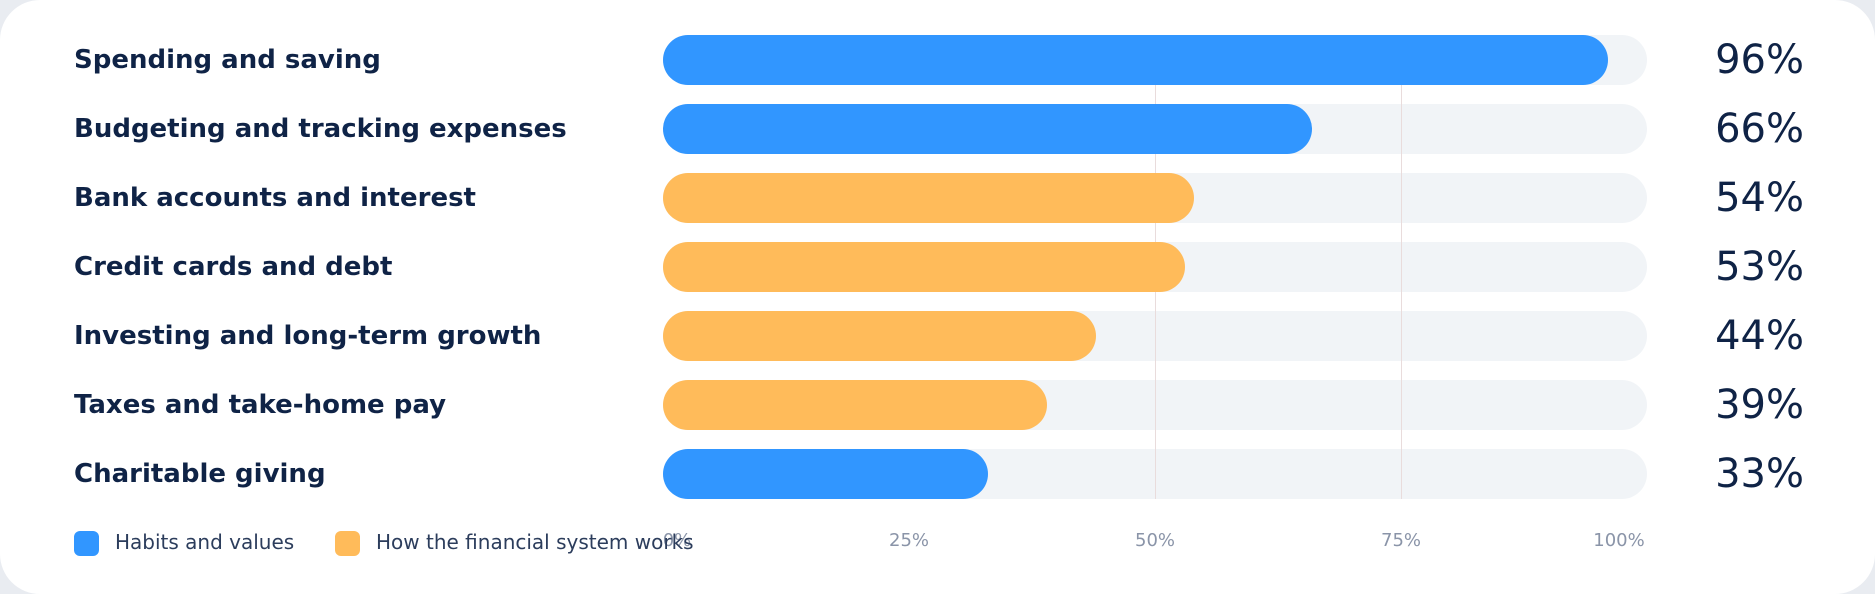 The width and height of the screenshot is (1875, 594). I want to click on value-label: 96%, so click(1759, 60).